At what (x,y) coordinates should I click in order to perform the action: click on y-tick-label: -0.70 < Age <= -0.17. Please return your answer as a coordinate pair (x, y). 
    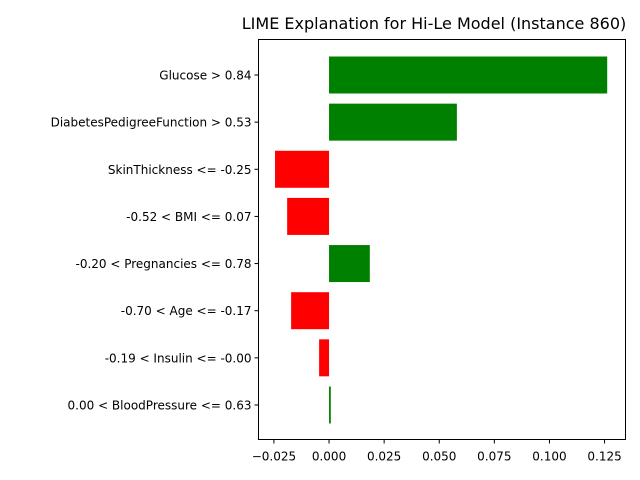
    Looking at the image, I should click on (186, 311).